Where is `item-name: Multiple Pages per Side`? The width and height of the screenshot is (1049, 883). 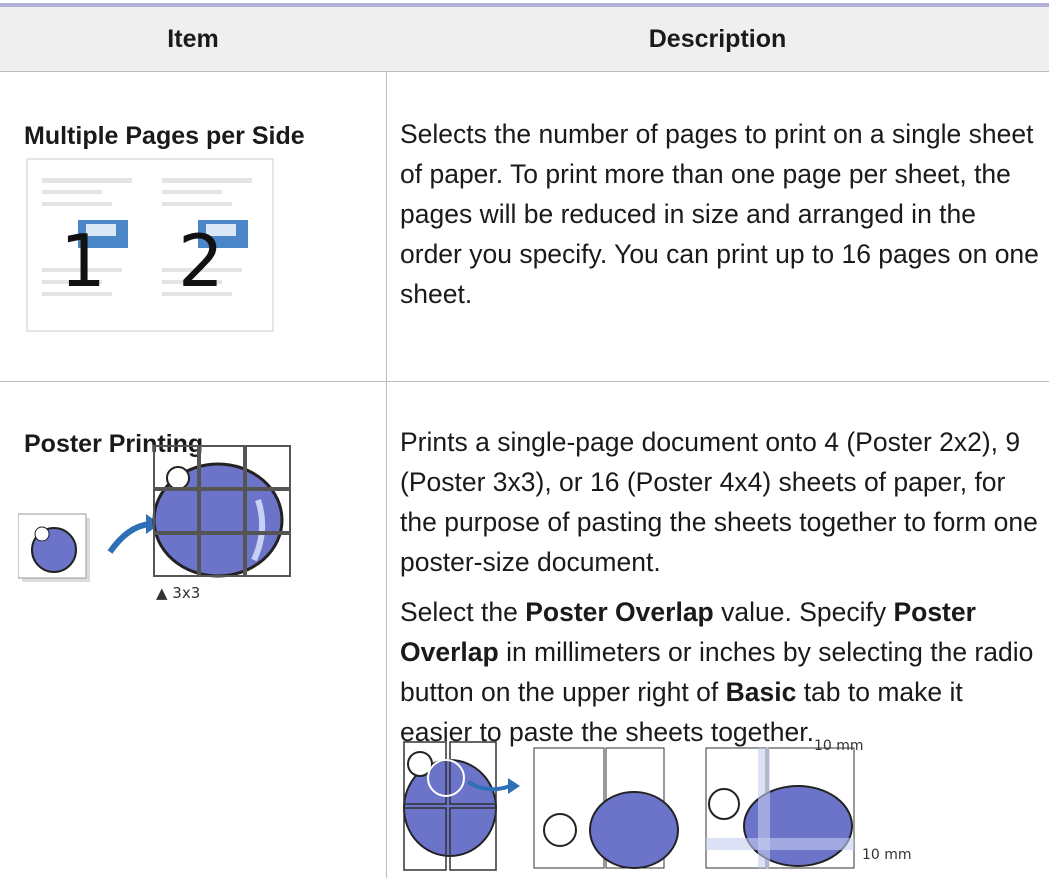
item-name: Multiple Pages per Side is located at coordinates (164, 136).